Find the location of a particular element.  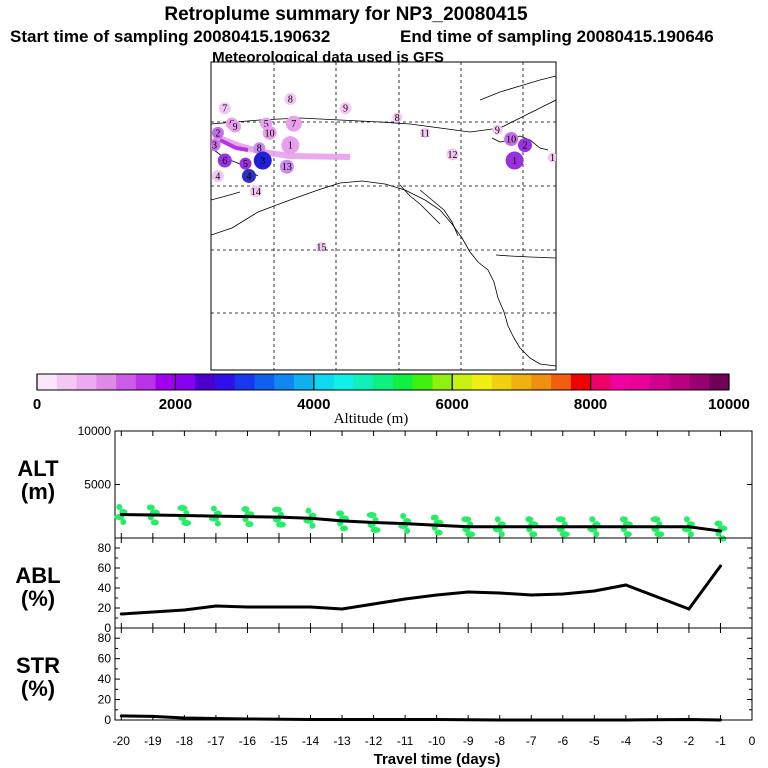

panel-label: ABL is located at coordinates (37, 575).